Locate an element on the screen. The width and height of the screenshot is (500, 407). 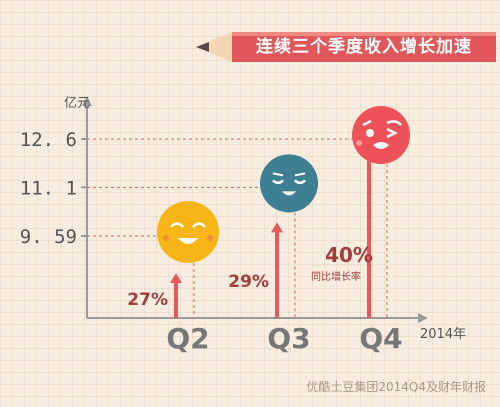
x-tick-label: Q4 is located at coordinates (380, 338).